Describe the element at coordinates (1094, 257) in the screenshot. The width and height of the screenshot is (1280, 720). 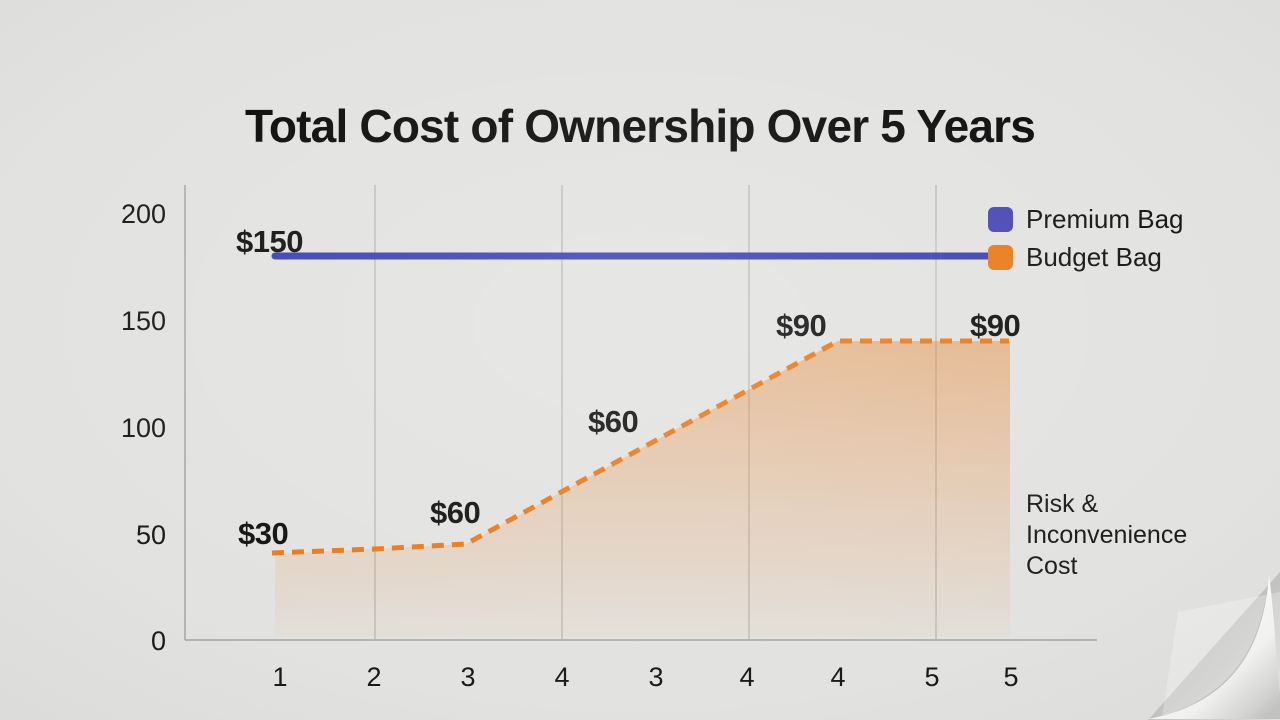
I see `legend-label-budget: Budget Bag` at that location.